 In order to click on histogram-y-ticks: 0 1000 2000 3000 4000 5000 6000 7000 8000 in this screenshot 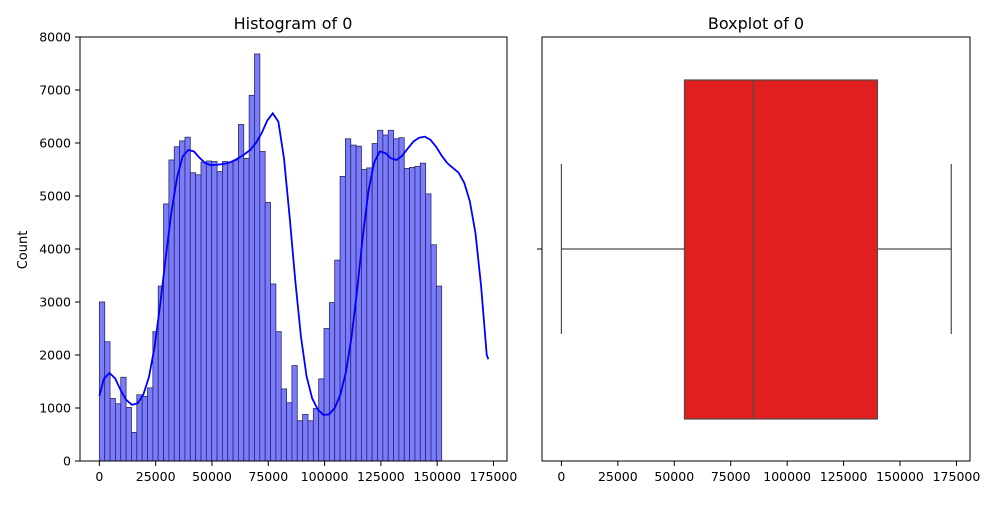, I will do `click(59, 249)`.